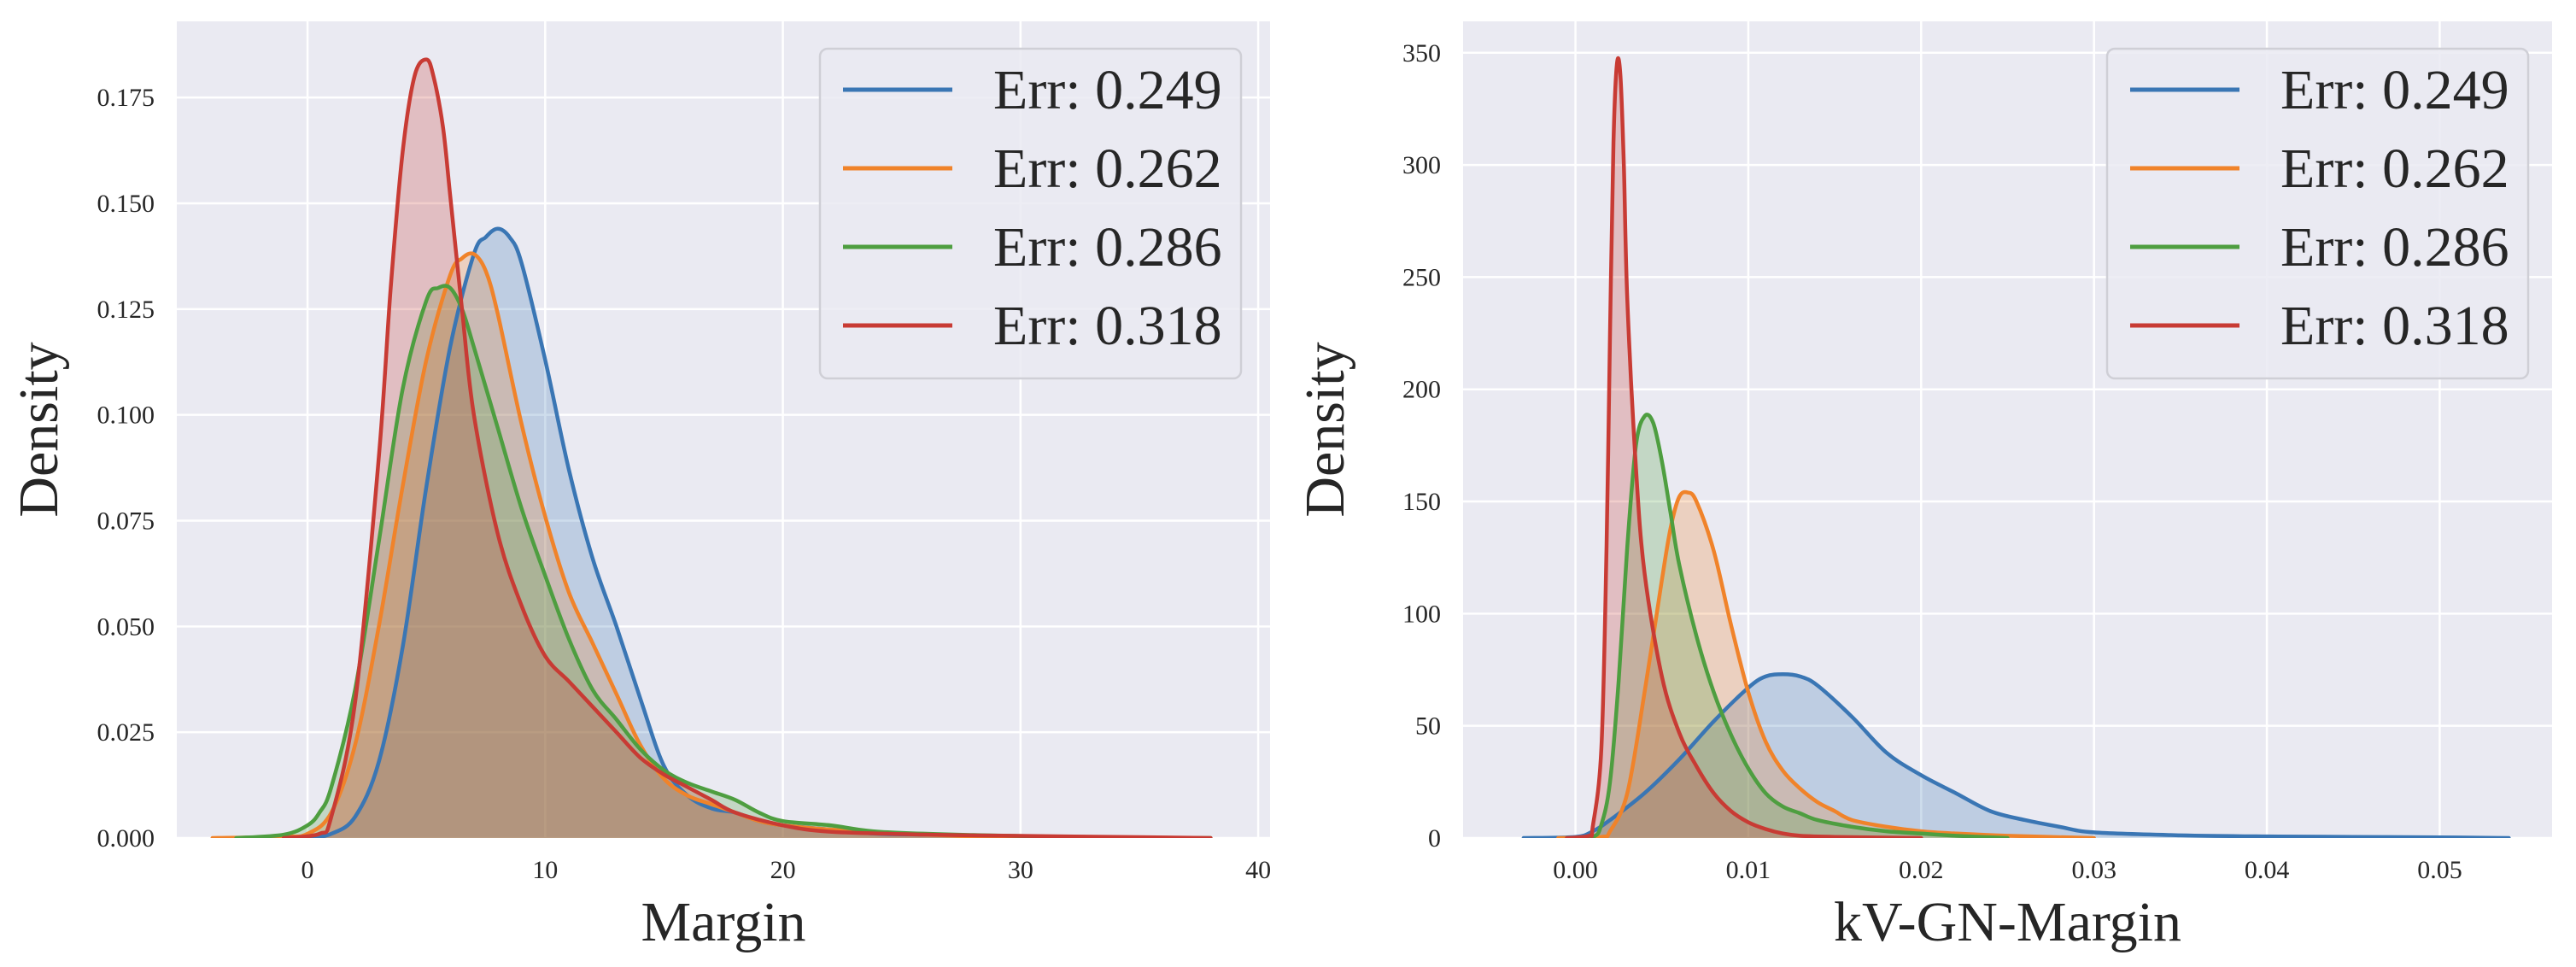 The image size is (2576, 967). I want to click on x-tick-label: 0.03, so click(2093, 870).